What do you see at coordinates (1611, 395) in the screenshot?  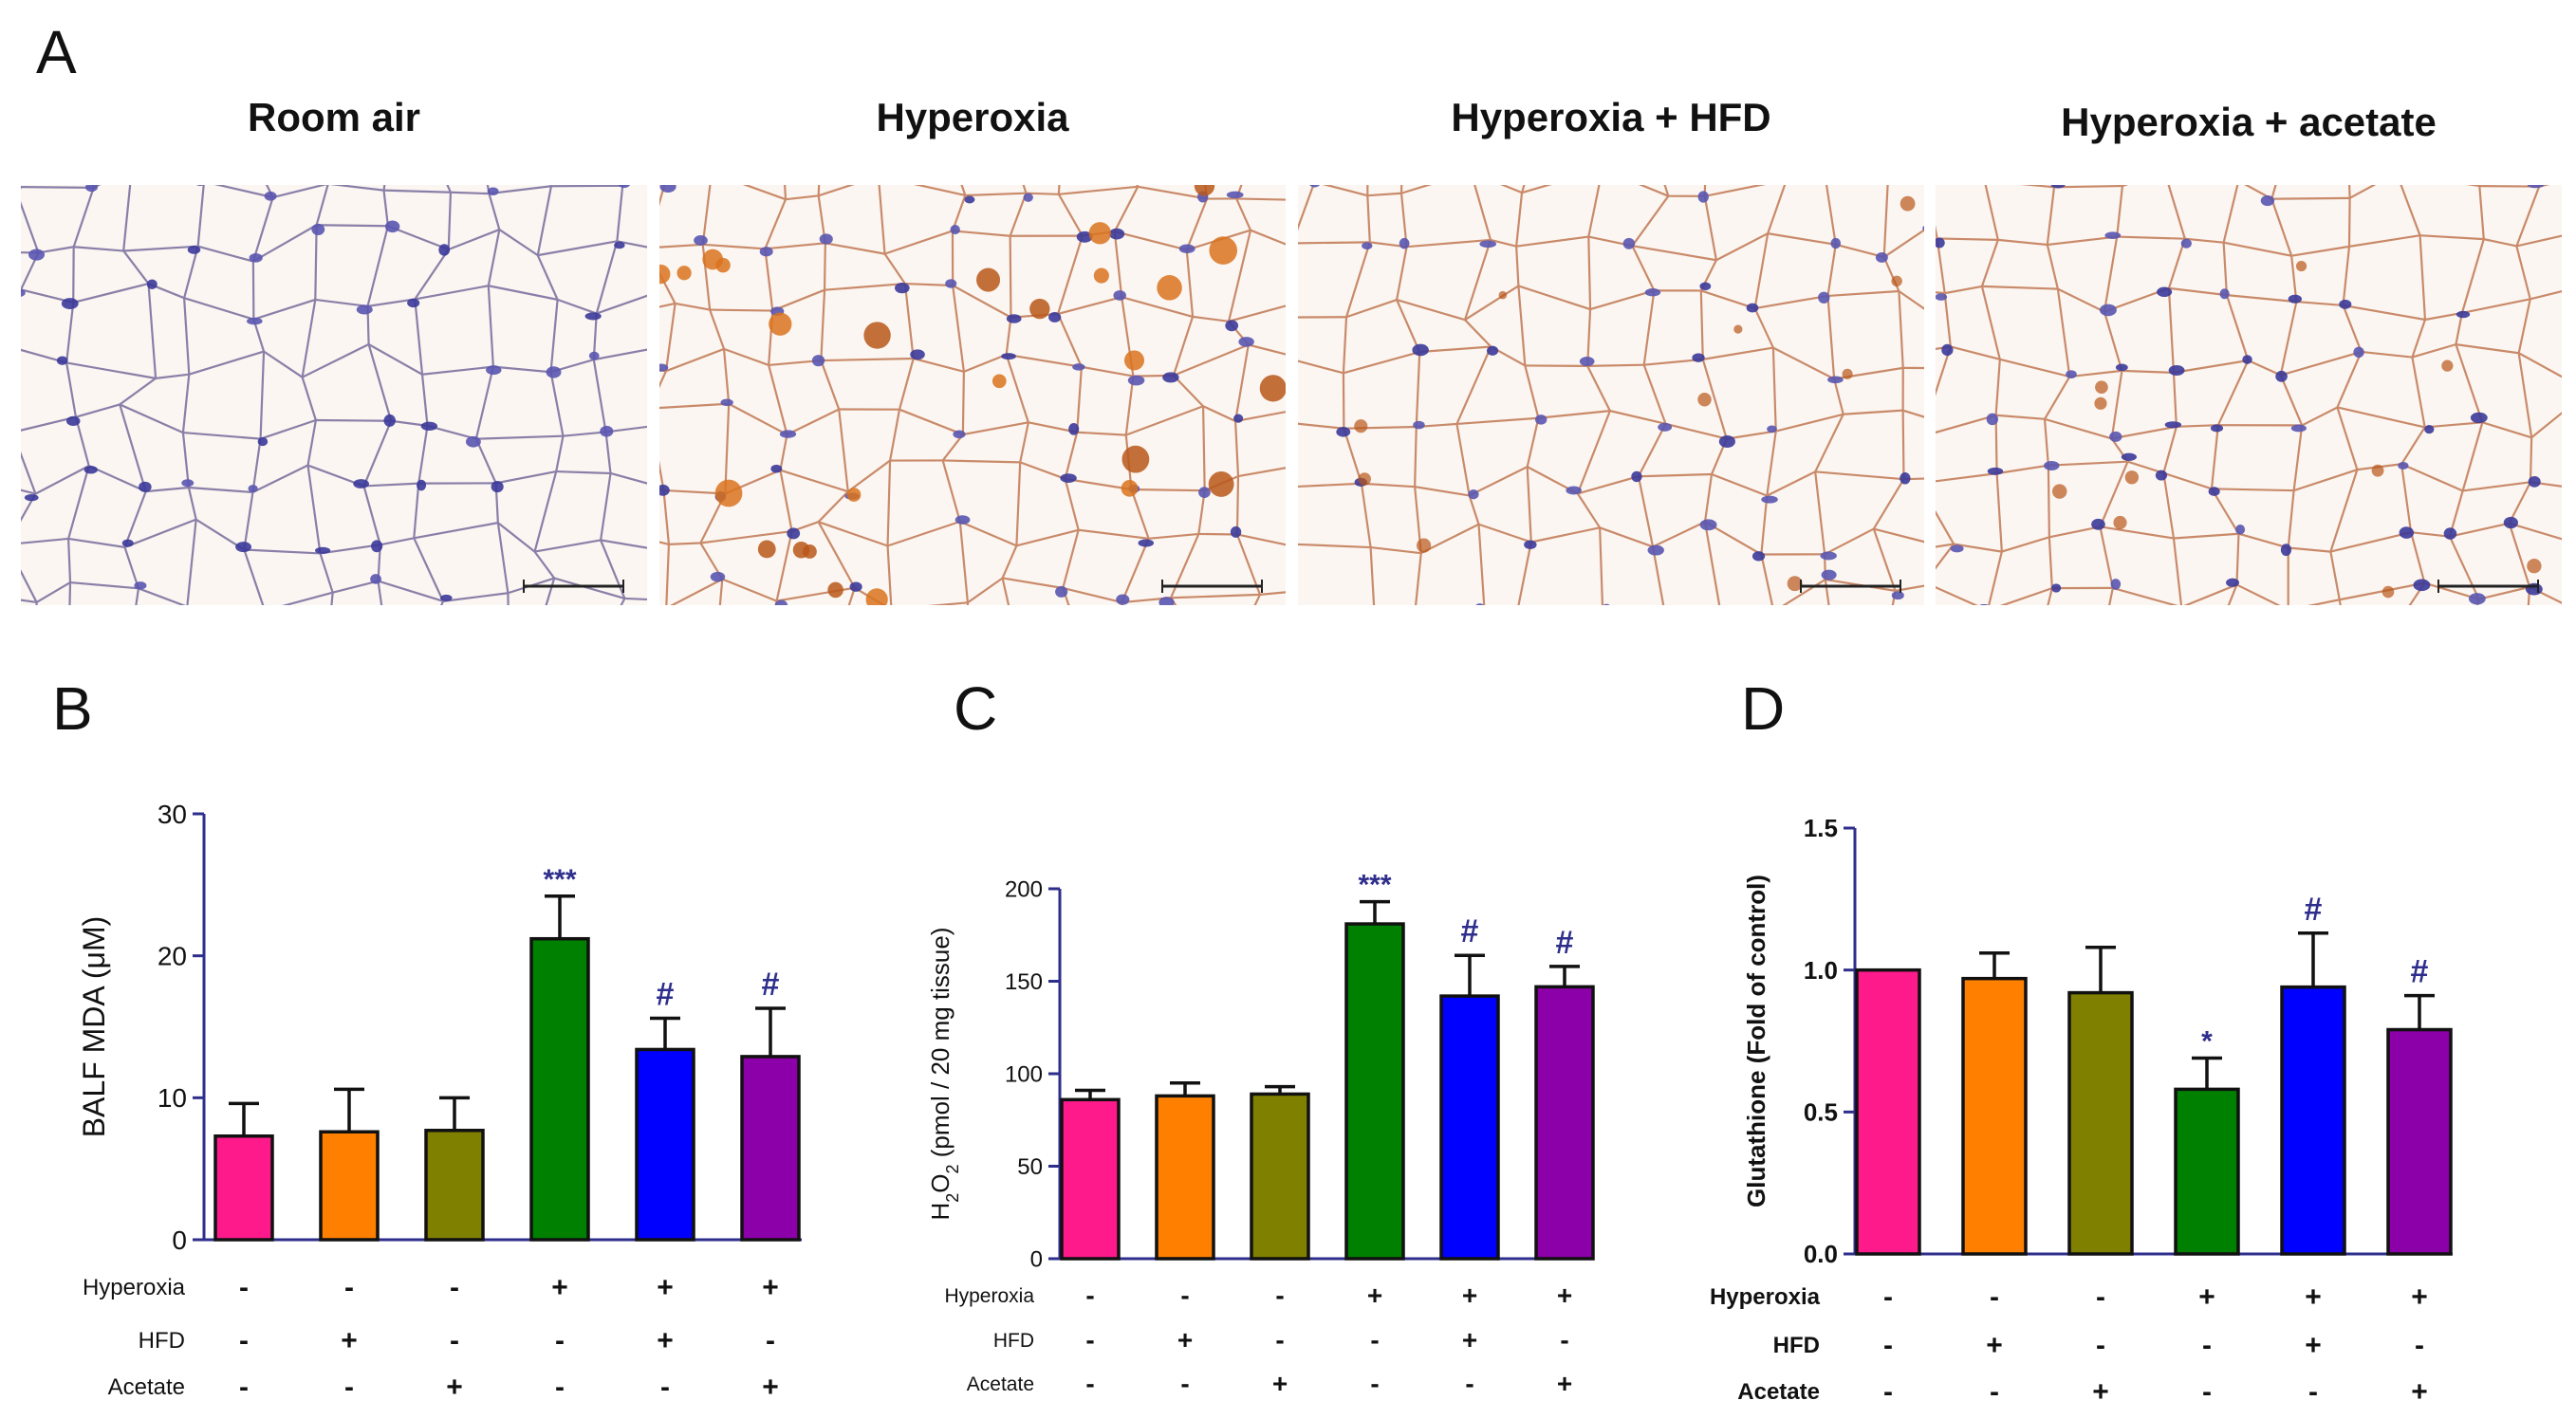 I see `micrograph-hyperoxia-hfd` at bounding box center [1611, 395].